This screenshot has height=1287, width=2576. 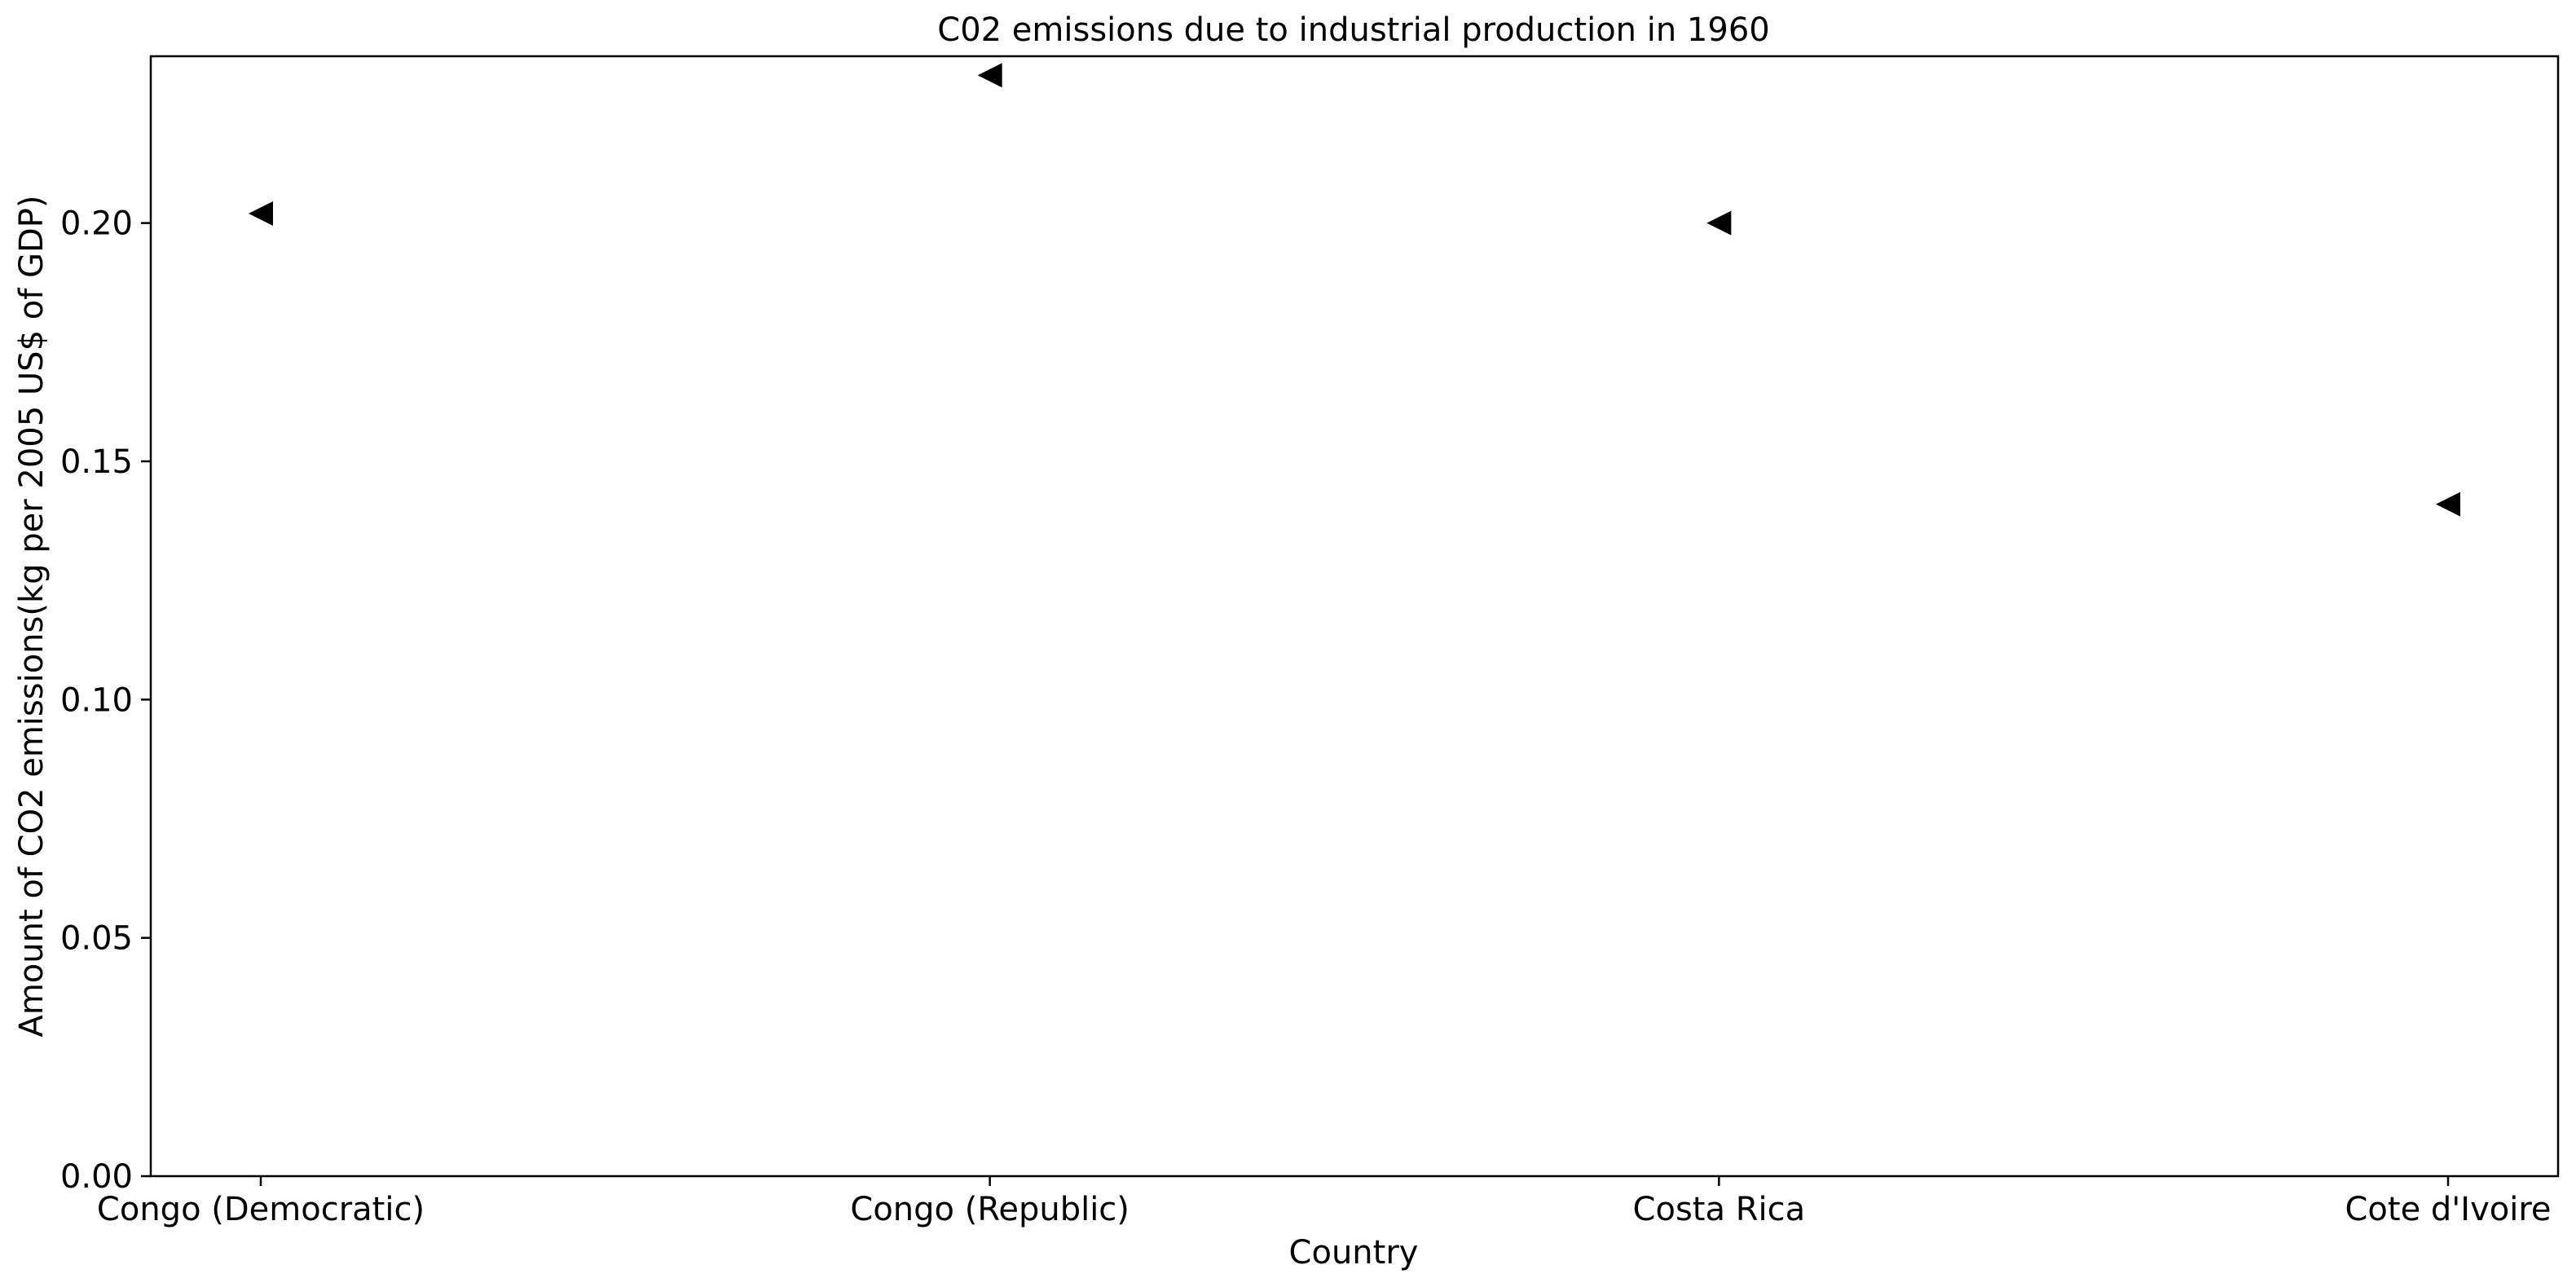 What do you see at coordinates (1719, 1209) in the screenshot?
I see `x-tick-label: Costa Rica` at bounding box center [1719, 1209].